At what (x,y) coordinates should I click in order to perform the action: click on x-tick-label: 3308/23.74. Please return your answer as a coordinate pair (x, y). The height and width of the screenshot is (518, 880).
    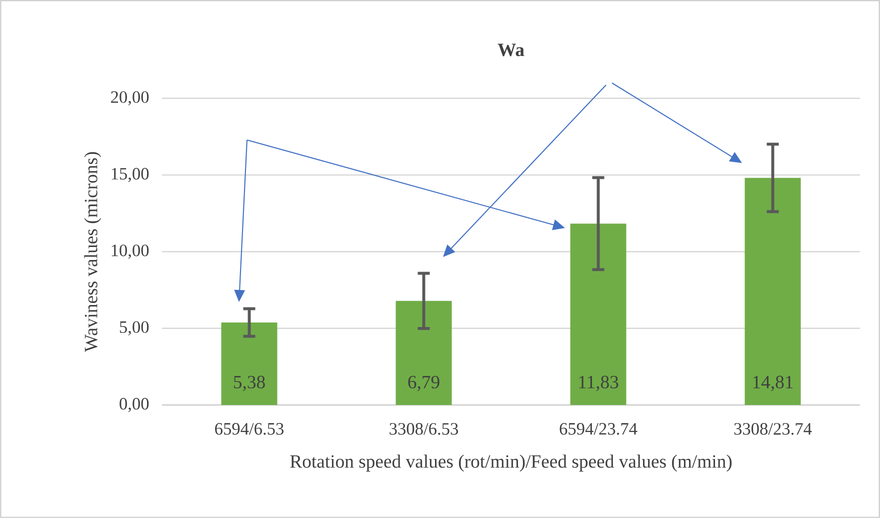
    Looking at the image, I should click on (773, 429).